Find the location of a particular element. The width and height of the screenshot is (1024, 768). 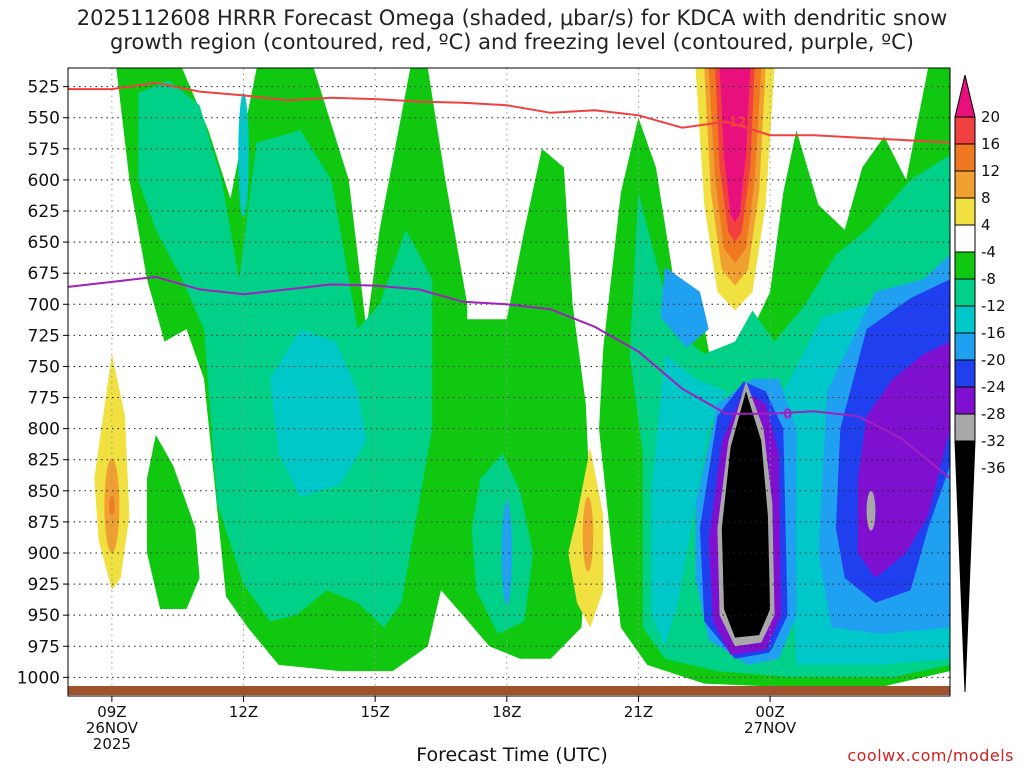

colorbar-label: 16 is located at coordinates (990, 144).